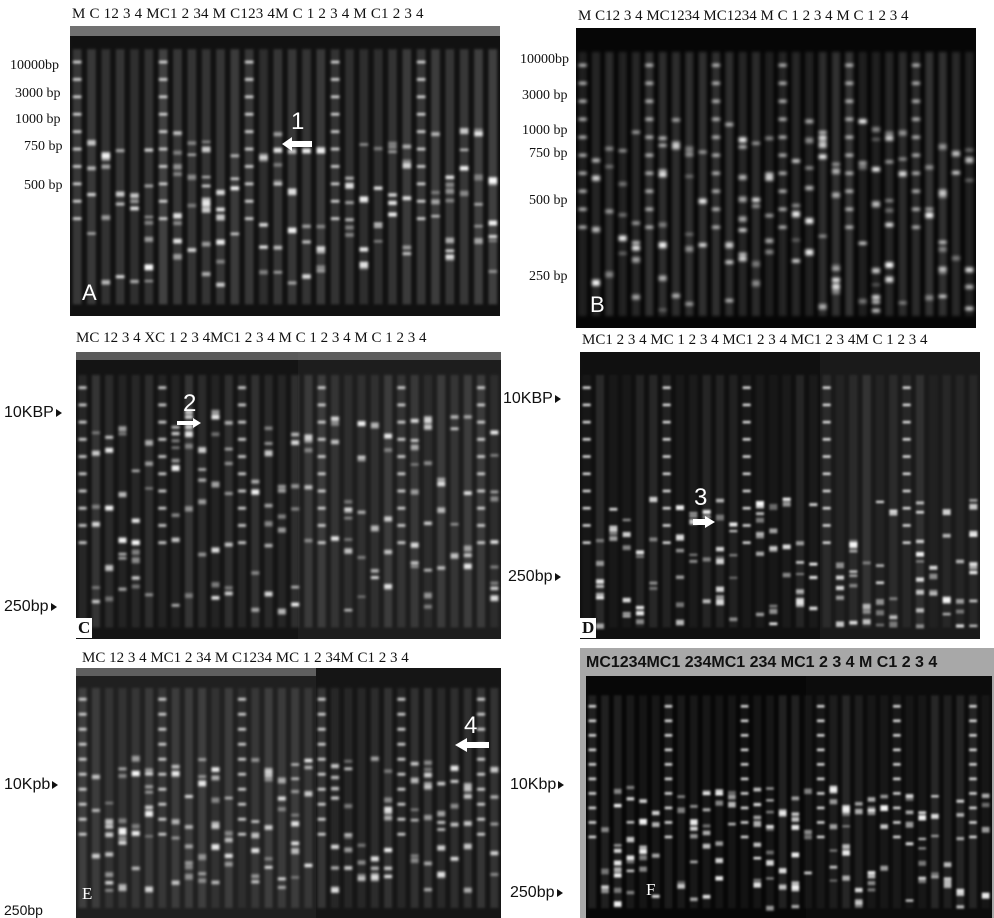 The image size is (994, 918). Describe the element at coordinates (704, 522) in the screenshot. I see `panel-d-arrow-icon` at that location.